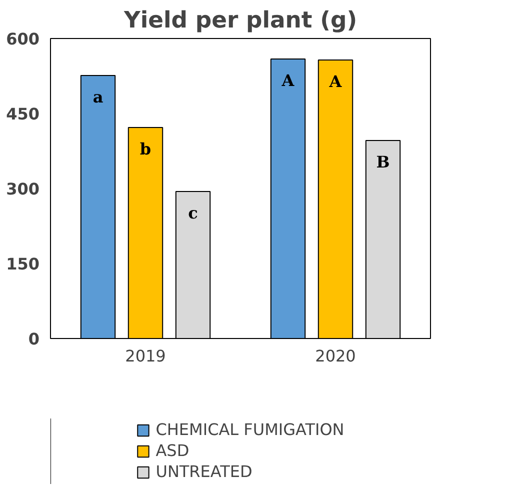  Describe the element at coordinates (335, 356) in the screenshot. I see `x-tick-label: 2020` at that location.